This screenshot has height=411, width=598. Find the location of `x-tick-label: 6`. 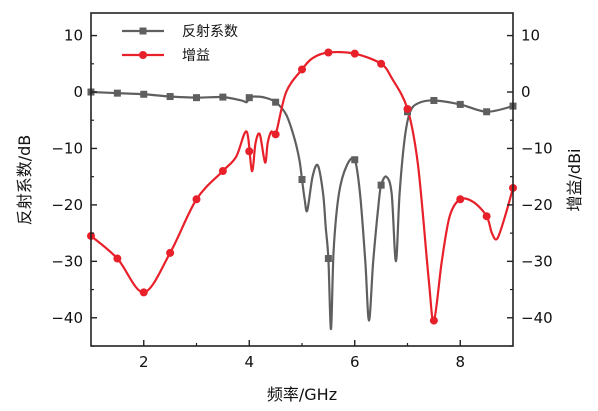

x-tick-label: 6 is located at coordinates (355, 362).